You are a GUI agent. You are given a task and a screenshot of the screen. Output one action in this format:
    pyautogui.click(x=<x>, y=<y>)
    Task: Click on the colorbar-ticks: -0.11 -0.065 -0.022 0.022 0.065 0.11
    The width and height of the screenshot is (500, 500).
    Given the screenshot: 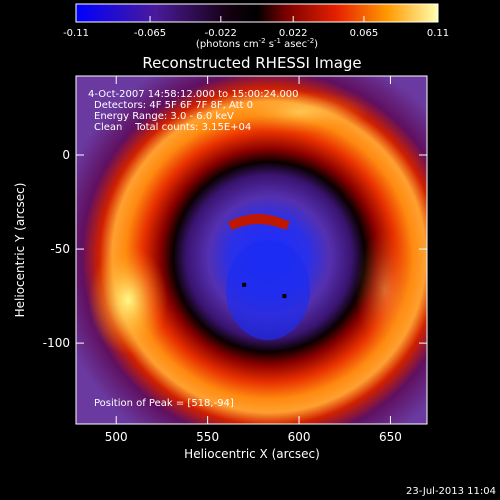 What is the action you would take?
    pyautogui.click(x=256, y=27)
    